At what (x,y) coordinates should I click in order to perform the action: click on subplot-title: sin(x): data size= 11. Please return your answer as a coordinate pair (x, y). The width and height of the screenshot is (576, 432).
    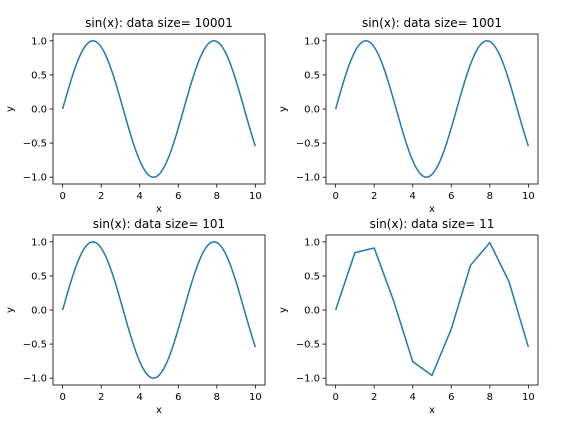
    Looking at the image, I should click on (432, 224).